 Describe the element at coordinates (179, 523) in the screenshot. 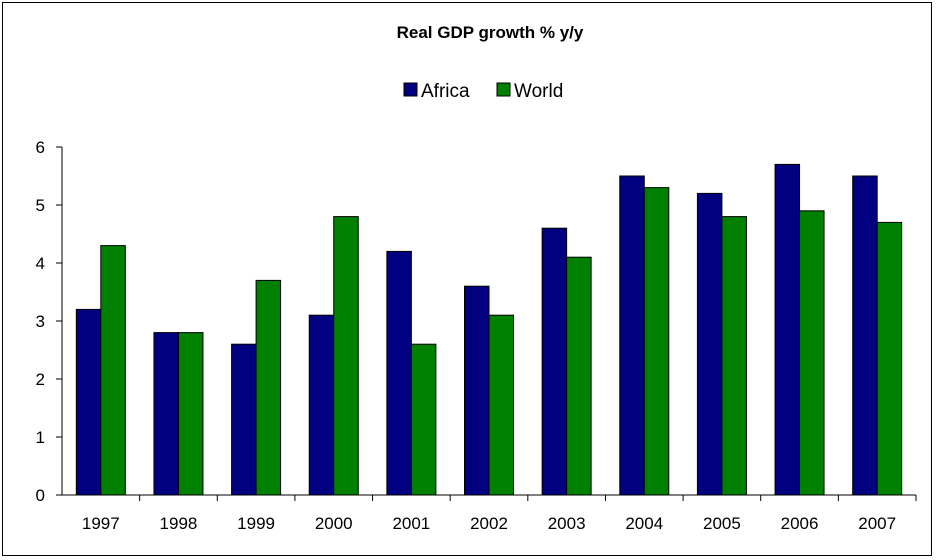

I see `x-tick-label: 1998` at that location.